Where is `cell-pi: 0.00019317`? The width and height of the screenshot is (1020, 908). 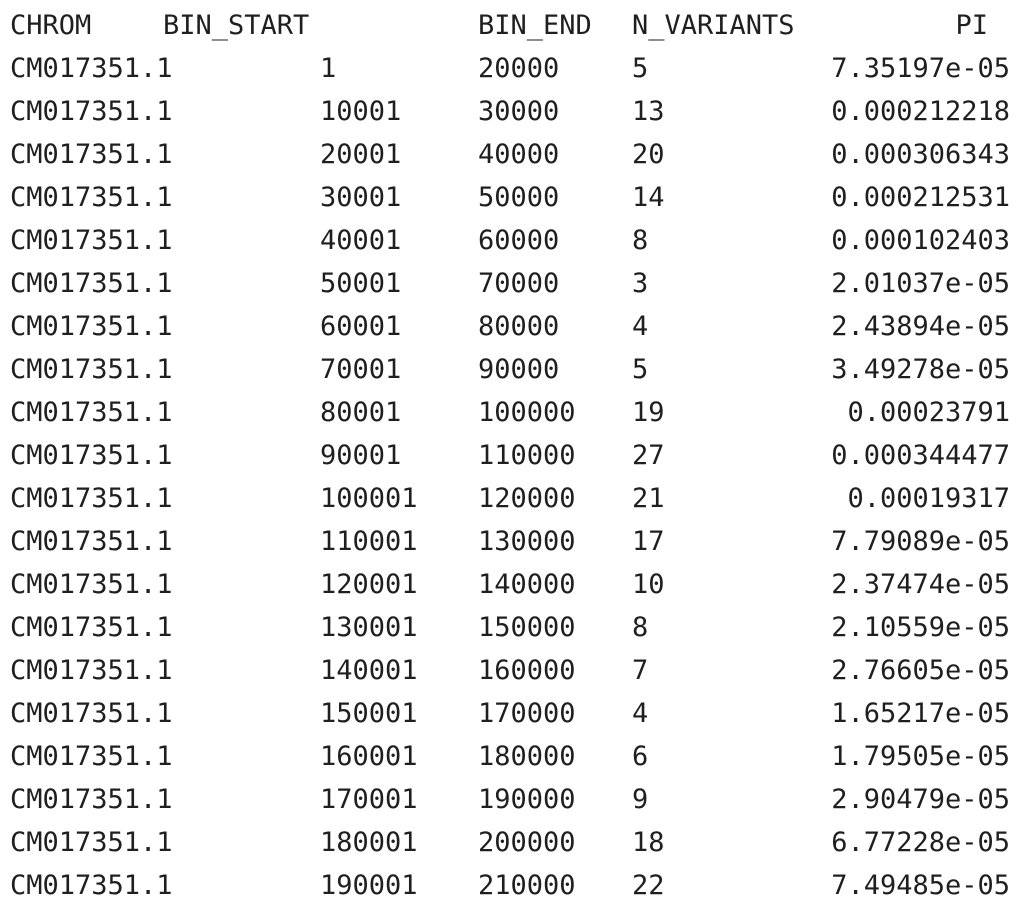 cell-pi: 0.00019317 is located at coordinates (928, 498).